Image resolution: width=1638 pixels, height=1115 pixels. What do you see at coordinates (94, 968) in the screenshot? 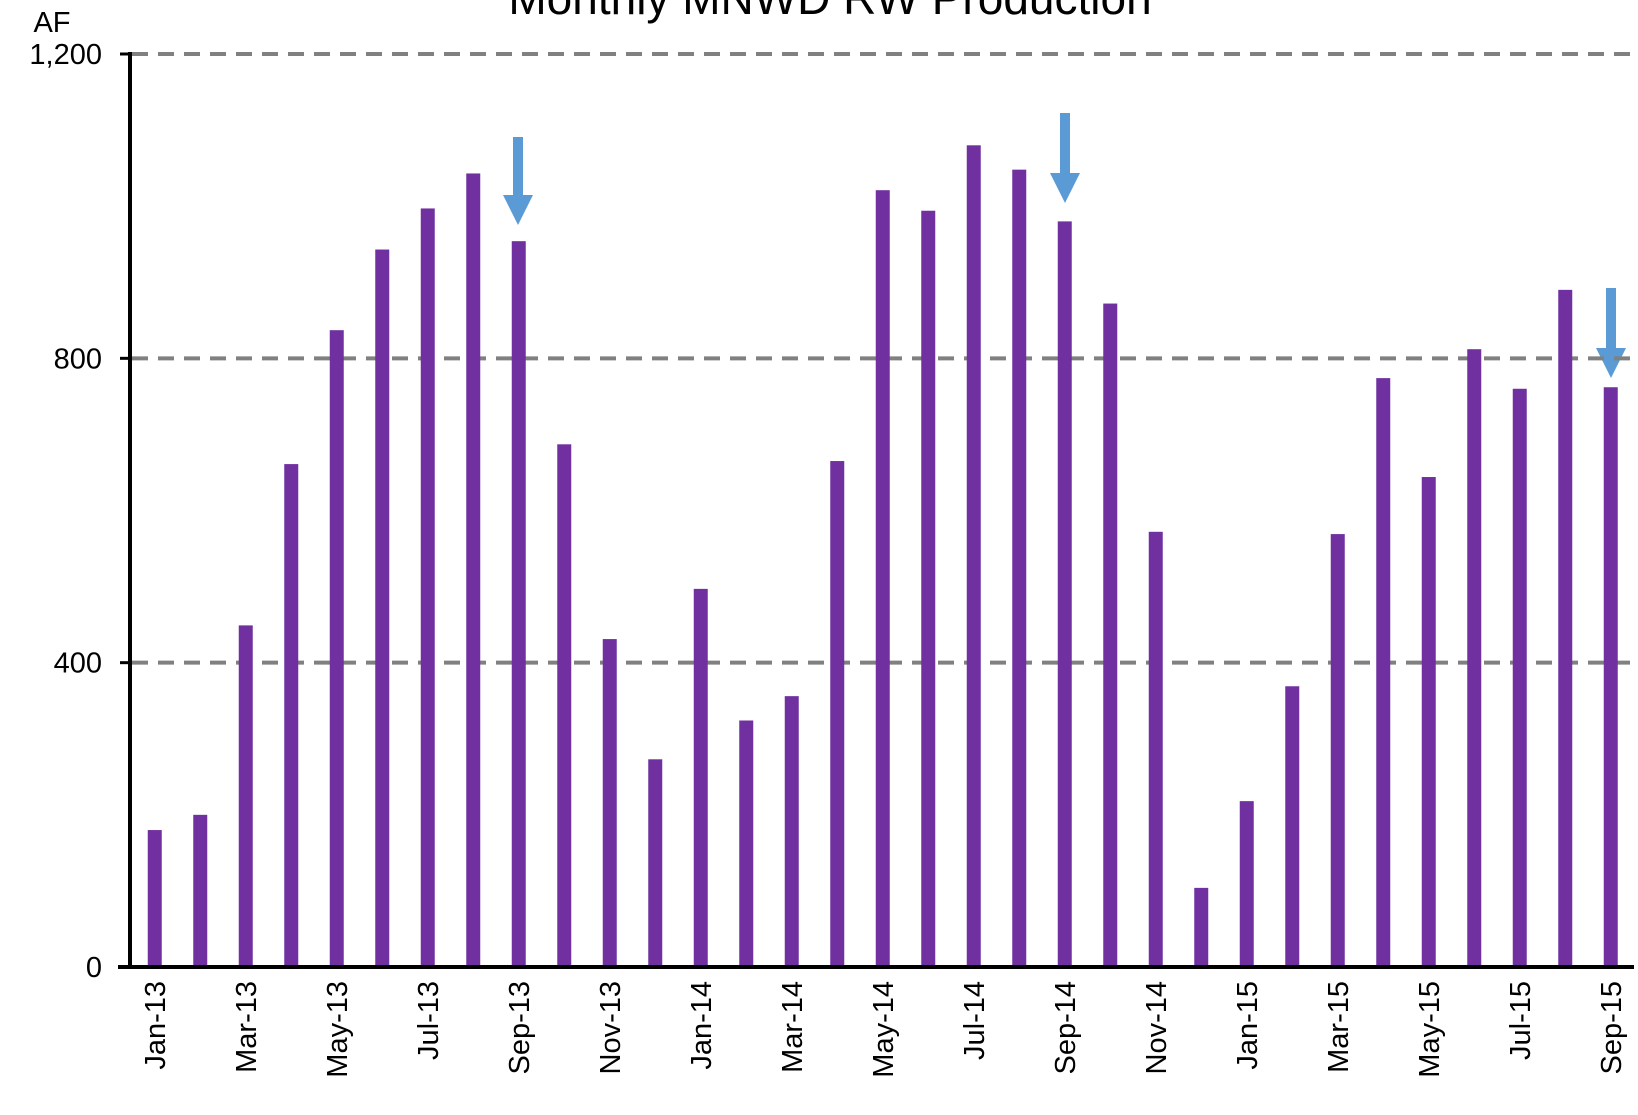
I see `y-tick-label: 0` at bounding box center [94, 968].